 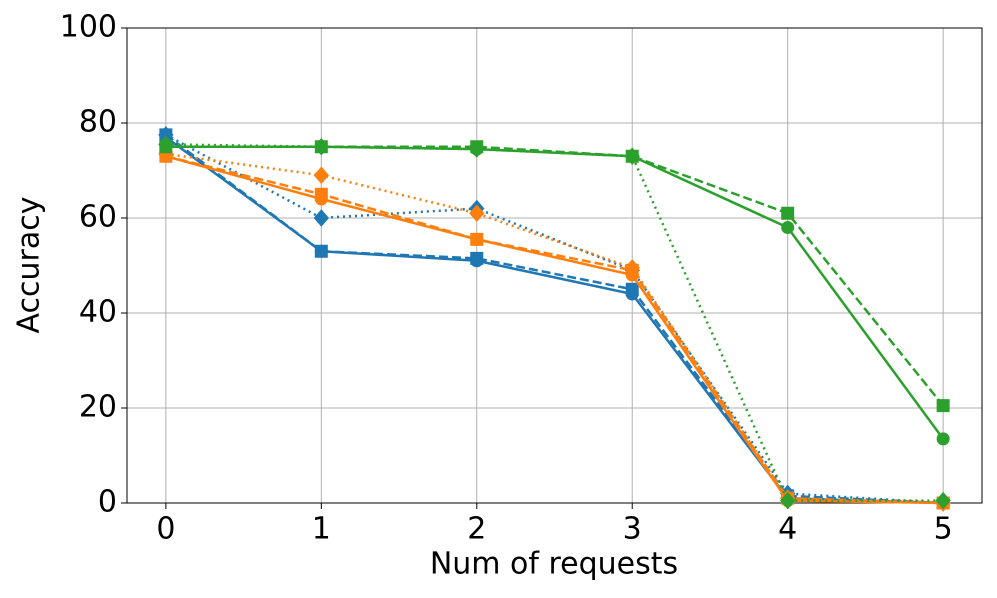 What do you see at coordinates (88, 27) in the screenshot?
I see `y-tick-label: 100` at bounding box center [88, 27].